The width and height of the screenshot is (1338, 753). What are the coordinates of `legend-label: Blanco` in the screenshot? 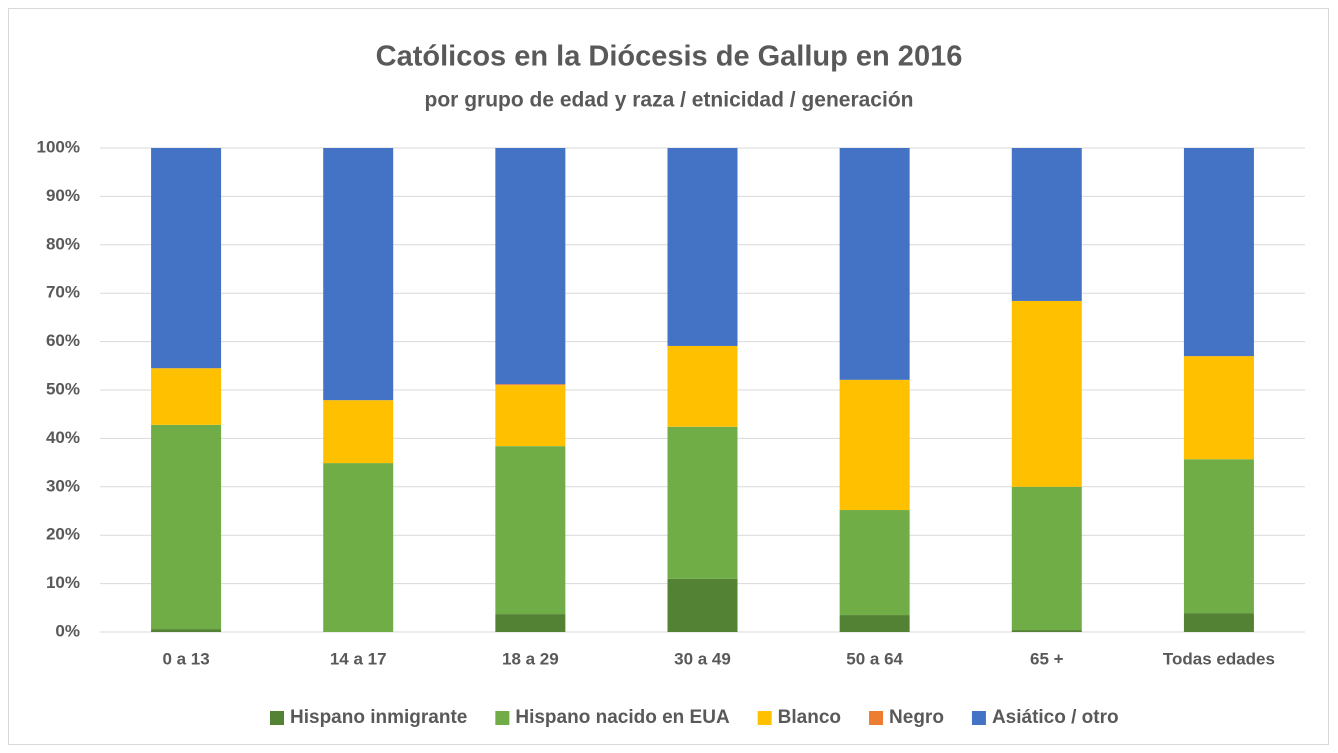 It's located at (809, 717).